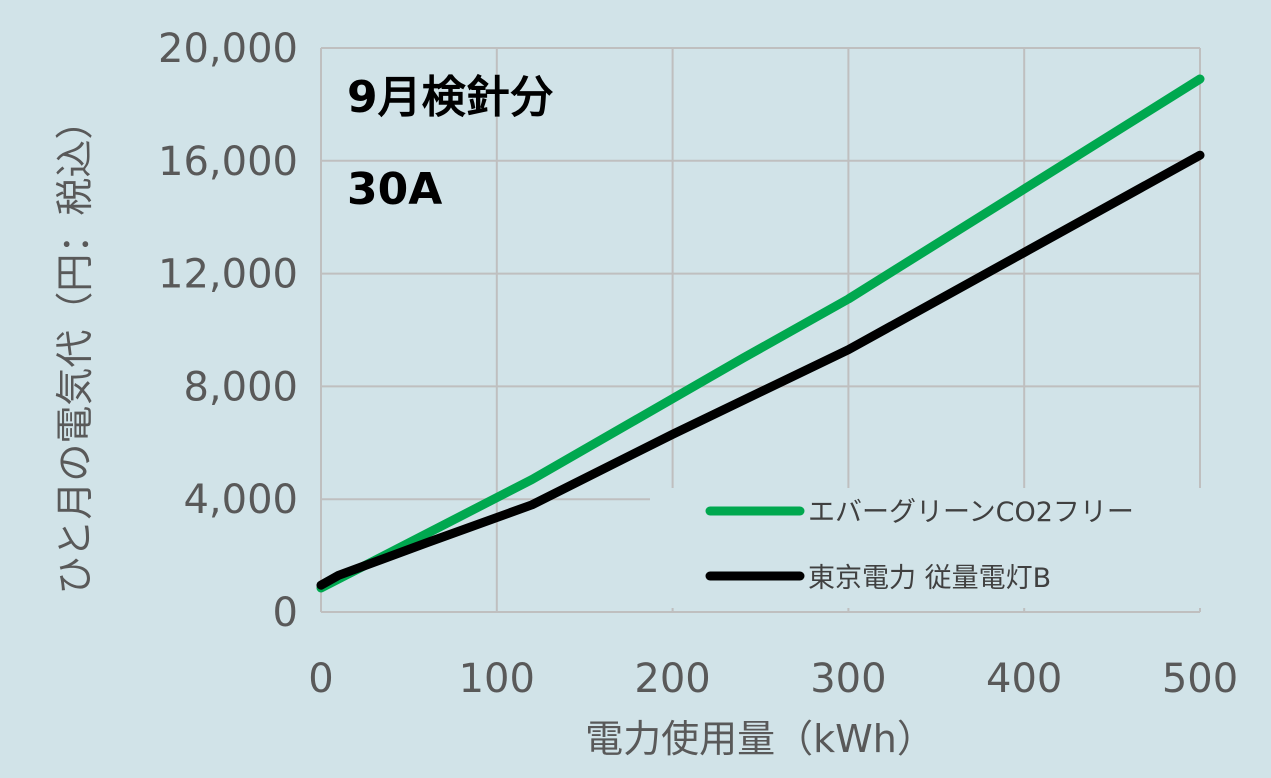  What do you see at coordinates (1200, 679) in the screenshot?
I see `x-tick-label-5: 500` at bounding box center [1200, 679].